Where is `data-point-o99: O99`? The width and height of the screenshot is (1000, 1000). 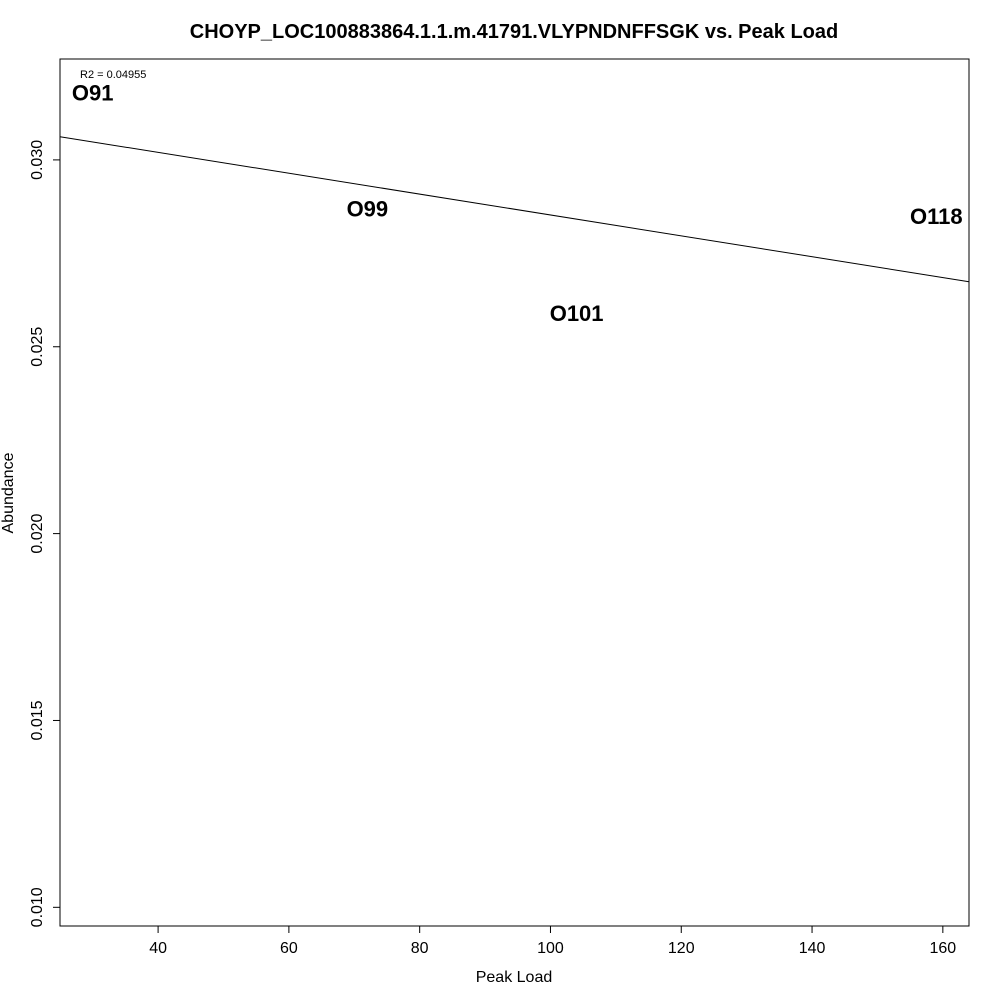 data-point-o99: O99 is located at coordinates (368, 208).